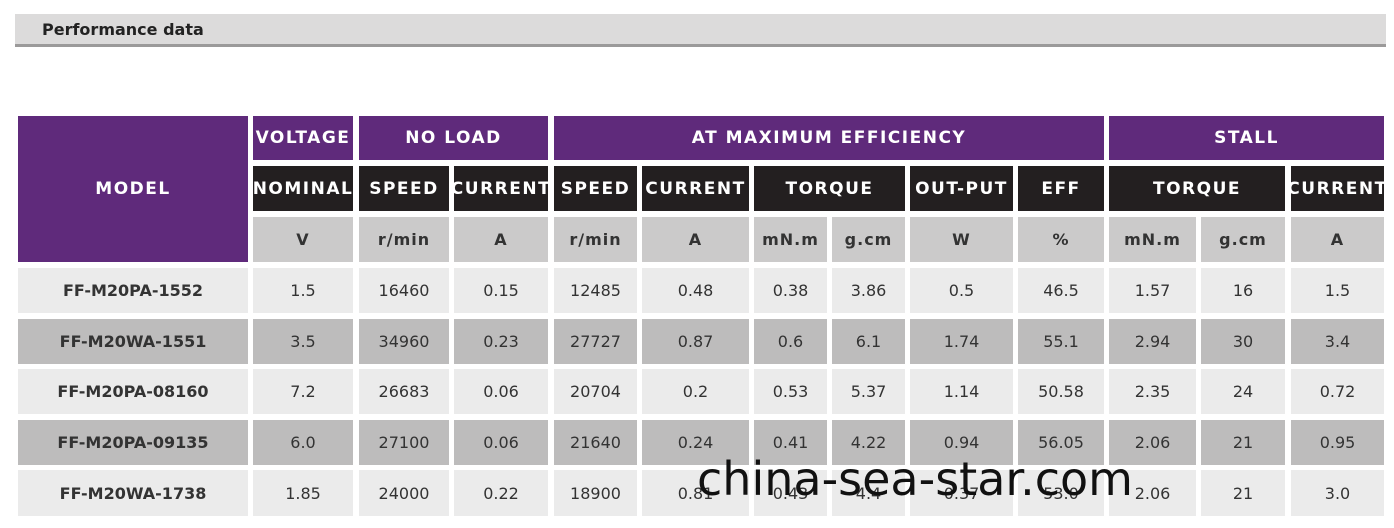 The width and height of the screenshot is (1394, 528). What do you see at coordinates (868, 341) in the screenshot?
I see `value-cell: 6.1` at bounding box center [868, 341].